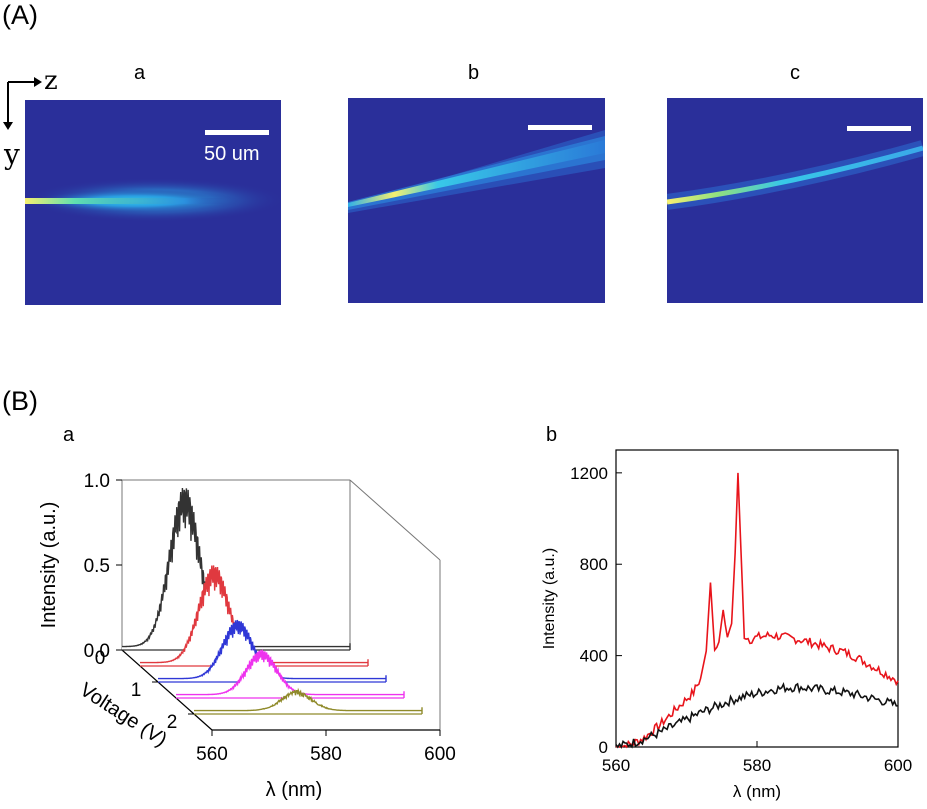  Describe the element at coordinates (20, 401) in the screenshot. I see `section-label-b: (B)` at that location.